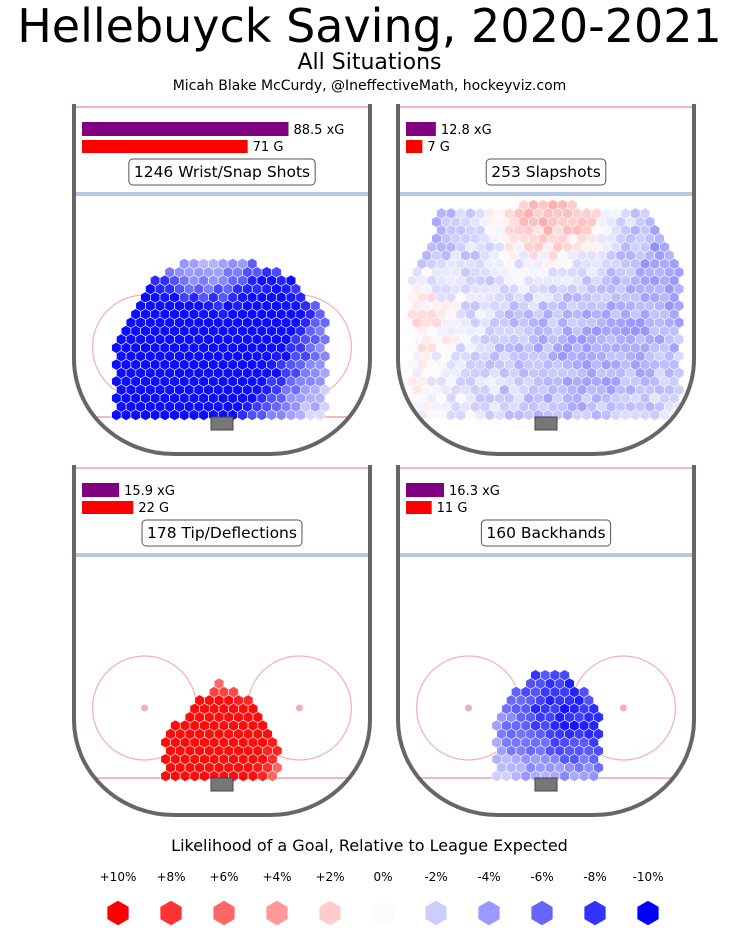  I want to click on shot-type-label: 1246 Wrist/Snap Shots, so click(222, 172).